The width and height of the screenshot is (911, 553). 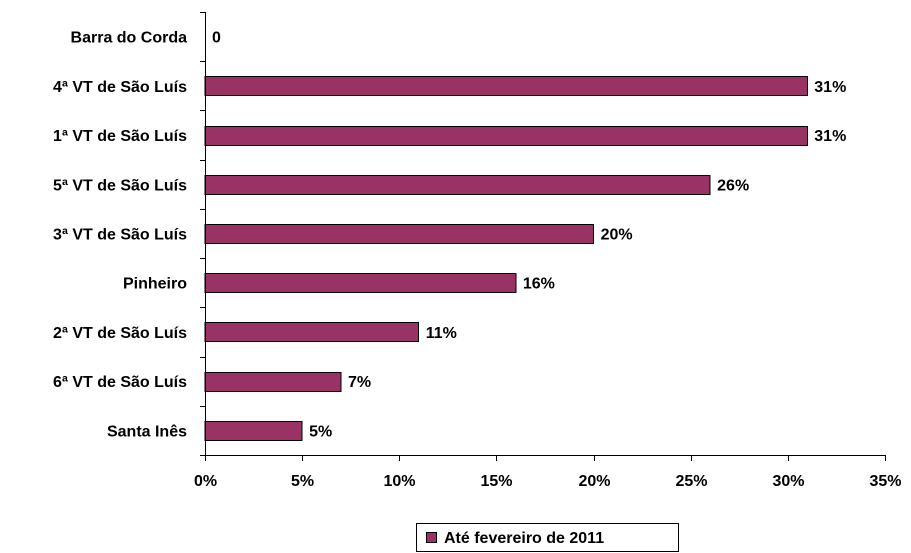 What do you see at coordinates (617, 235) in the screenshot?
I see `data-label-4: 20%` at bounding box center [617, 235].